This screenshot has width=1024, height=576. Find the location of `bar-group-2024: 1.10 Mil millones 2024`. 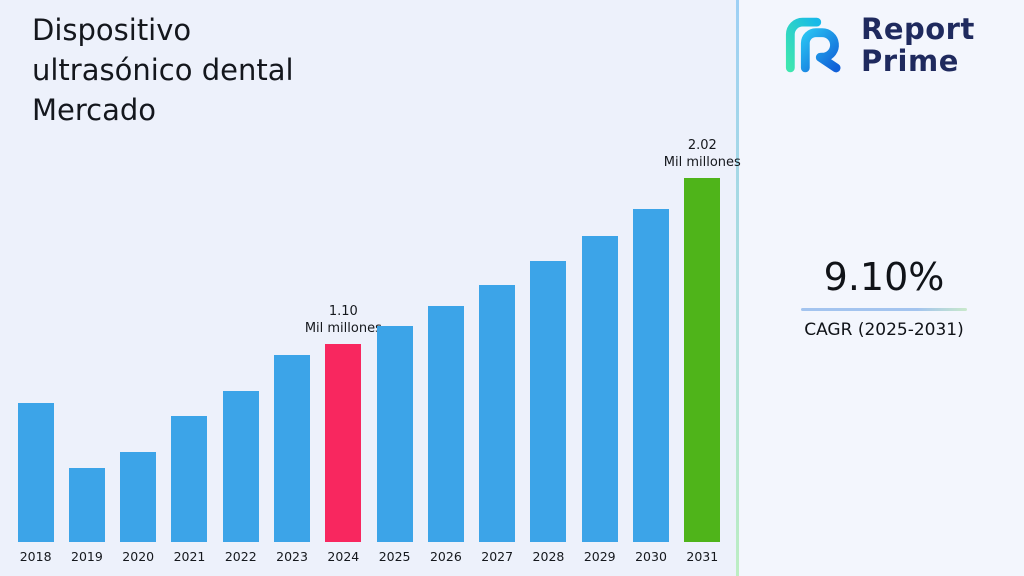

bar-group-2024: 1.10 Mil millones 2024 is located at coordinates (343, 324).